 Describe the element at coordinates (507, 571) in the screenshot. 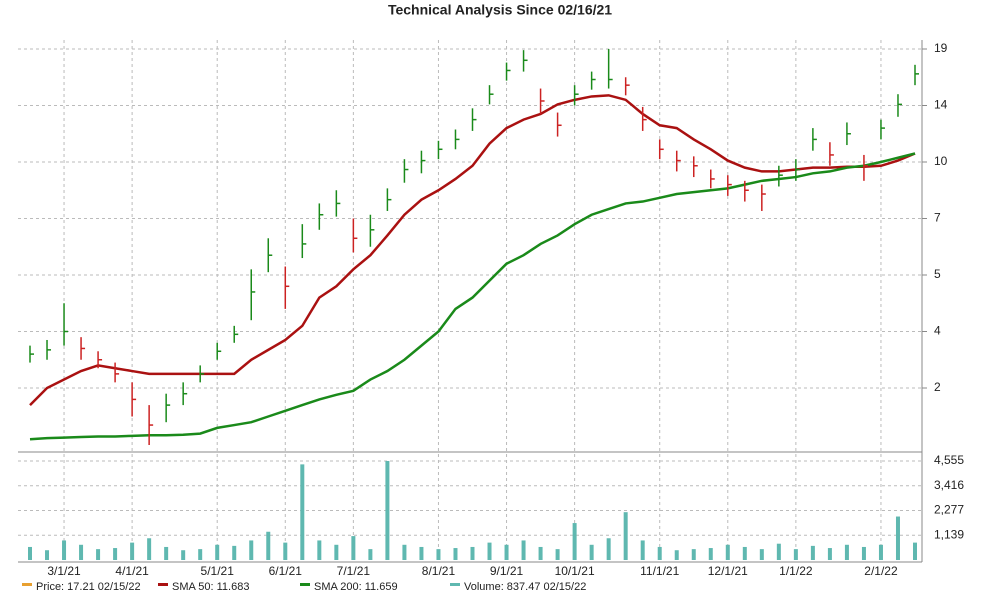

I see `x-tick-label: 9/1/21` at that location.